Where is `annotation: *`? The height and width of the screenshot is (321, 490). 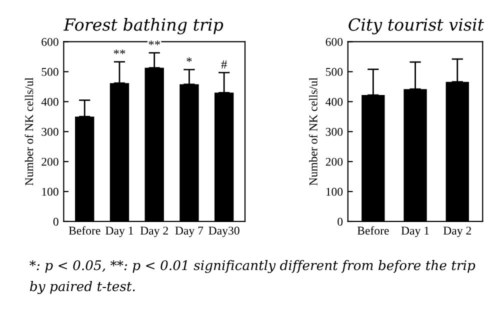 annotation: * is located at coordinates (189, 59).